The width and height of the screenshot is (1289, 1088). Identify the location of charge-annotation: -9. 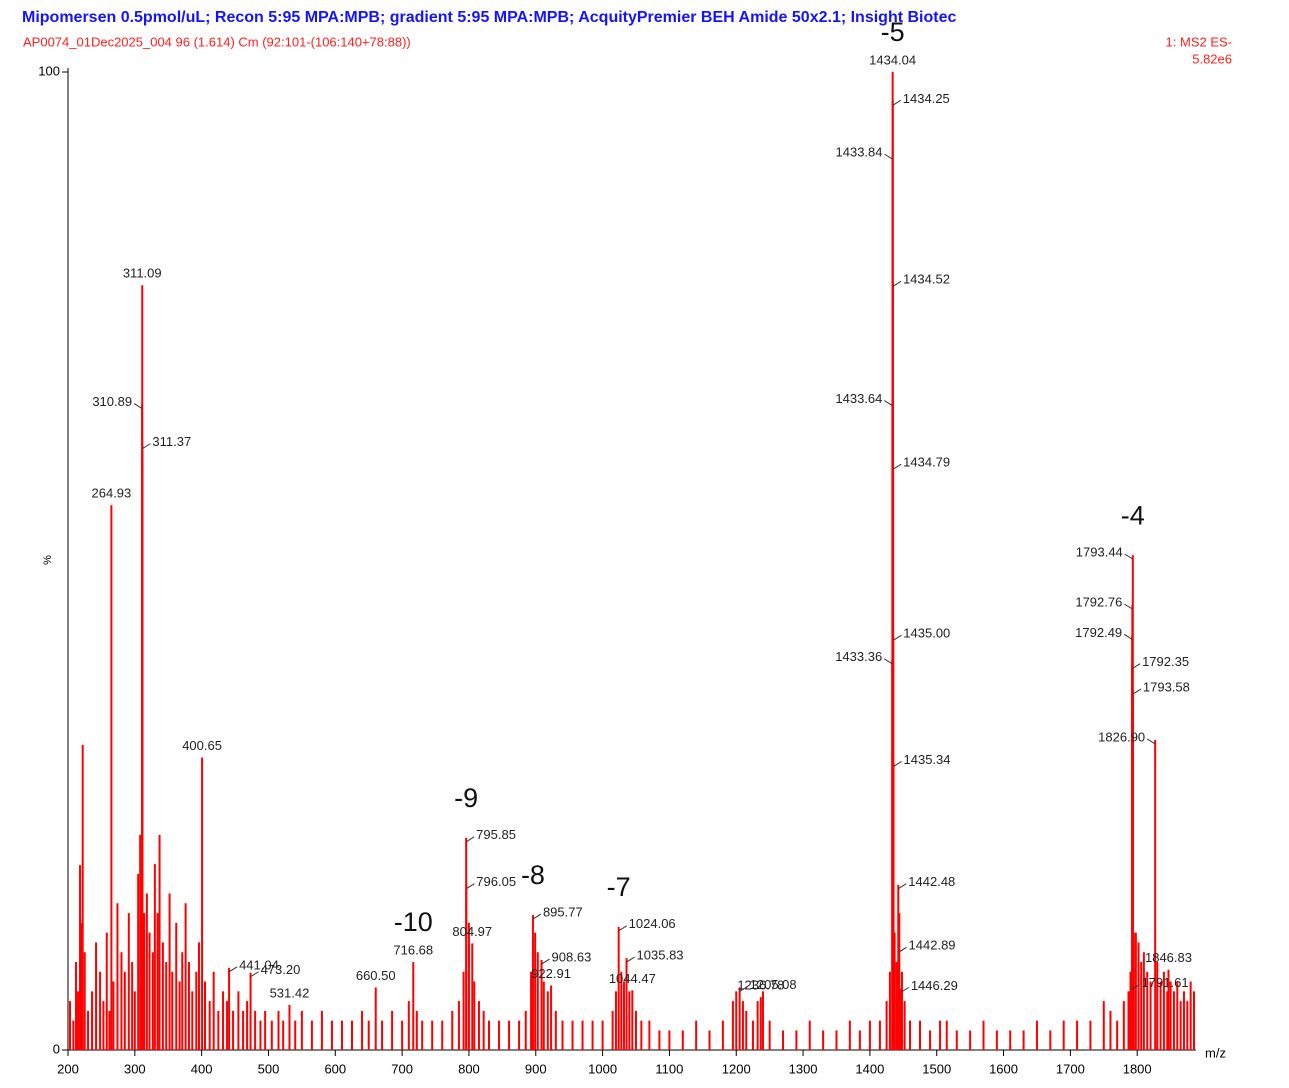
(466, 798).